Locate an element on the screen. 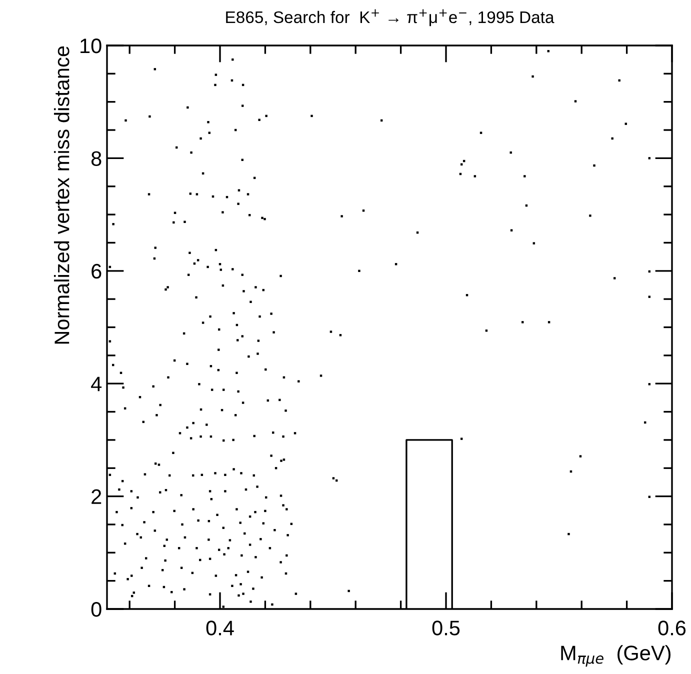  chart-title: E865, Search for K$^{+}$ → π$^{+}$μ$^{+}$e$^{−}$, 1995 Data is located at coordinates (390, 17).